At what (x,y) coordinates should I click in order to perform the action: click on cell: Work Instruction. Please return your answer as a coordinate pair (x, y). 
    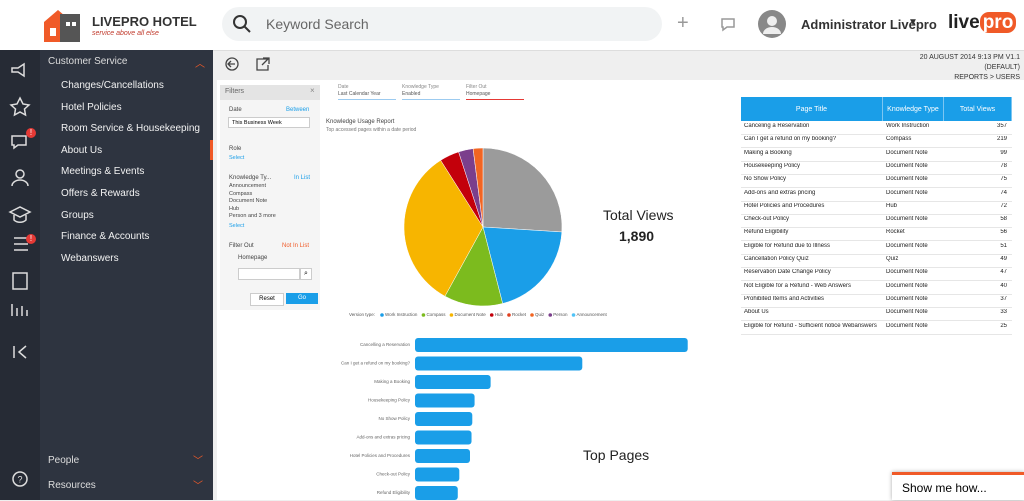
    Looking at the image, I should click on (908, 126).